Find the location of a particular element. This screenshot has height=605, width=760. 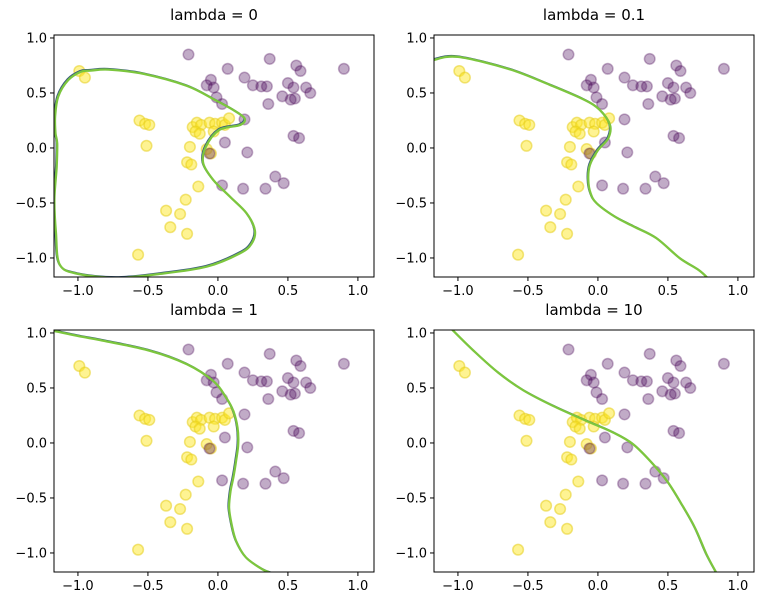

decision-boundary is located at coordinates (163, 451).